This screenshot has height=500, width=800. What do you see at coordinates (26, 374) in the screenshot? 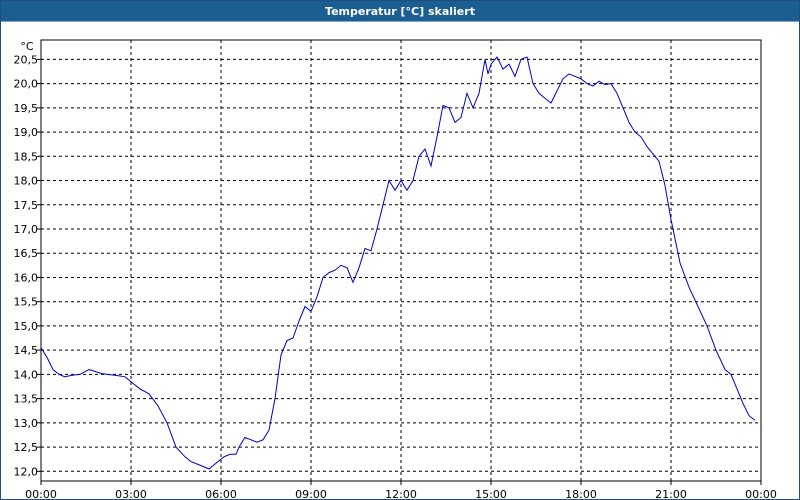
I see `y-tick-label: 14,0` at bounding box center [26, 374].